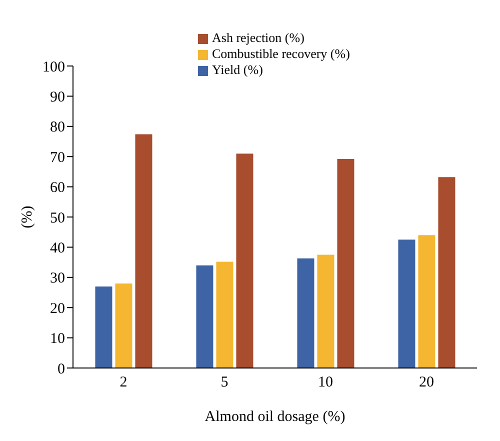 The width and height of the screenshot is (500, 441). I want to click on x-tick-label: 5, so click(224, 382).